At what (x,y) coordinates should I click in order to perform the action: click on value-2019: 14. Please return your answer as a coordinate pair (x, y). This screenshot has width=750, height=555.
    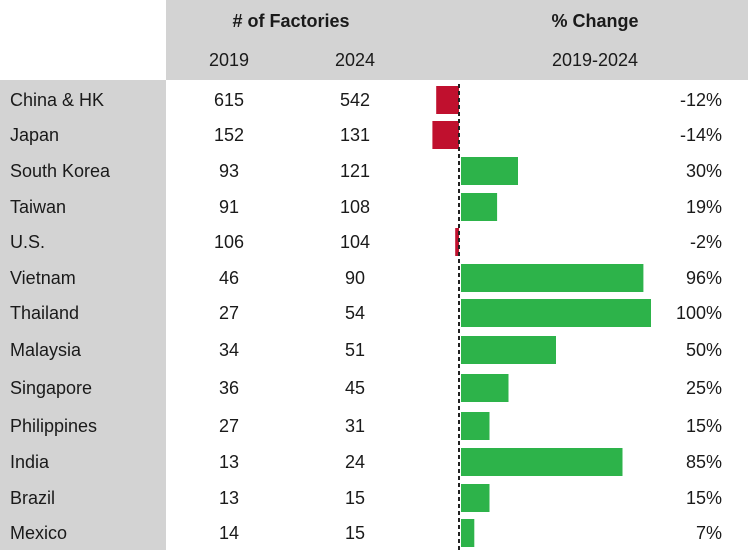
    Looking at the image, I should click on (229, 533).